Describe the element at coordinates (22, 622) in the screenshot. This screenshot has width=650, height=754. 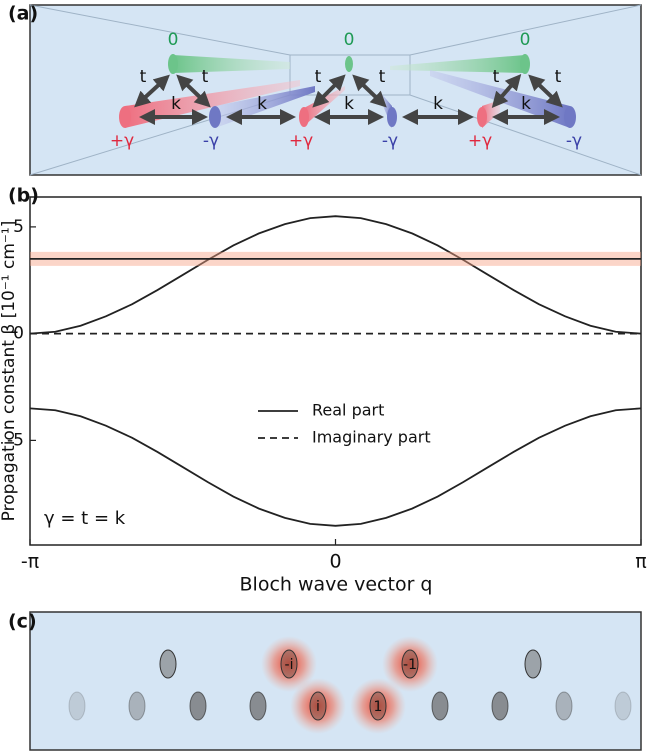
I see `panel-label: (c)` at that location.